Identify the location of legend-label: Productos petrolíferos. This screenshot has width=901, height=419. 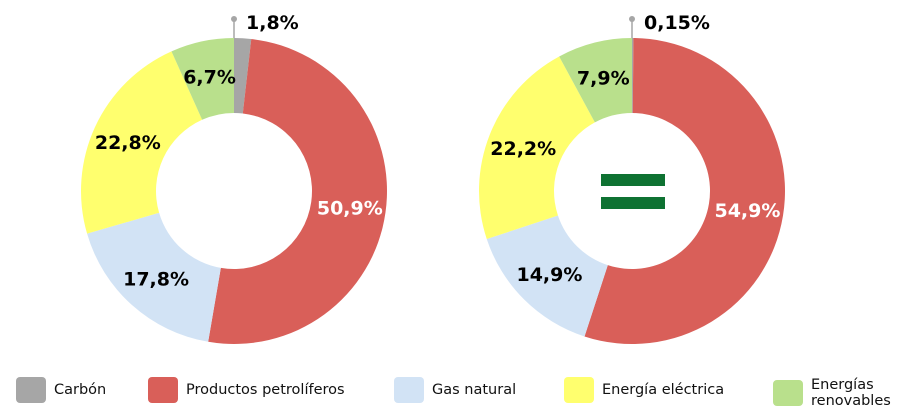
(265, 390).